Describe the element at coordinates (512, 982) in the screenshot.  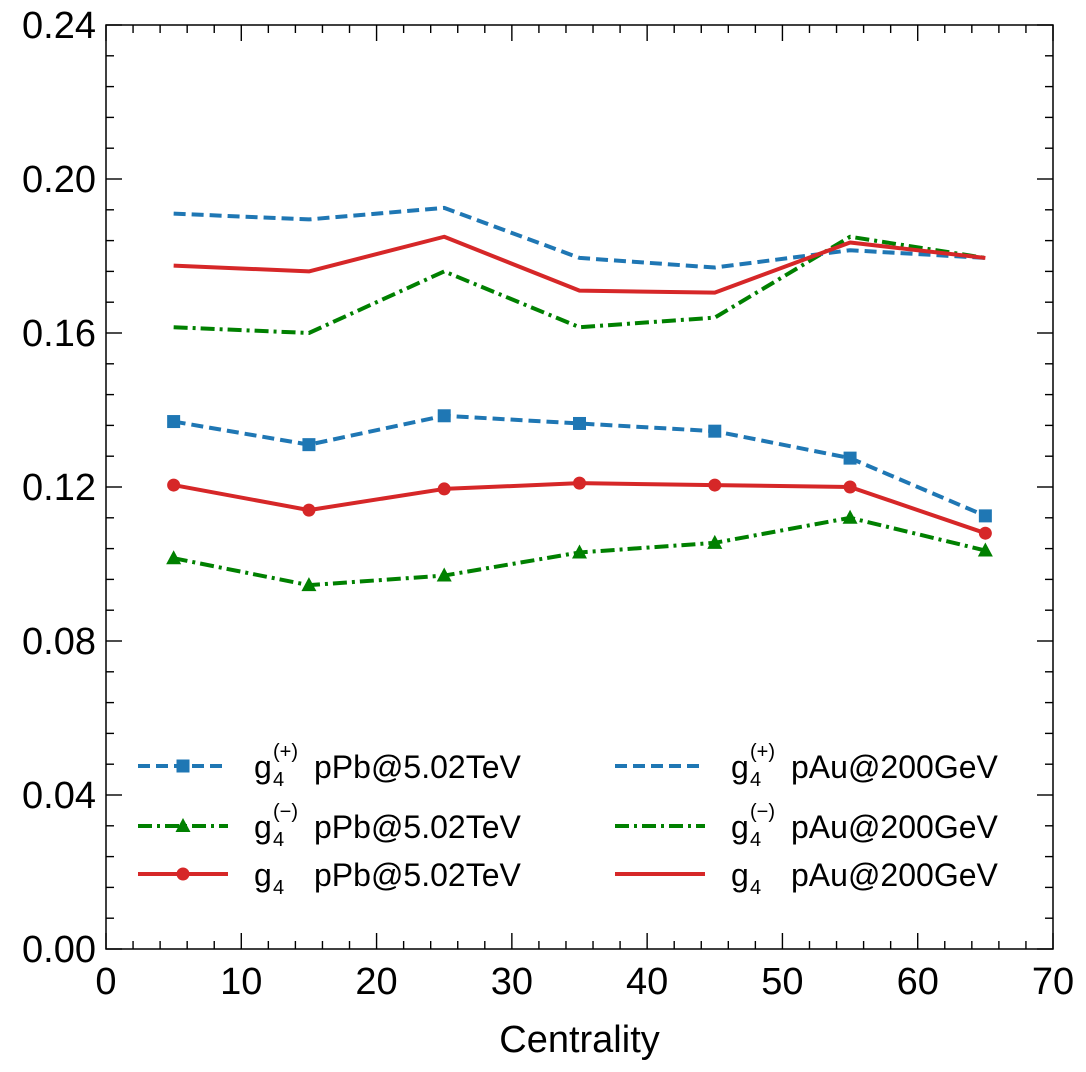
I see `x-tick-label: 30` at that location.